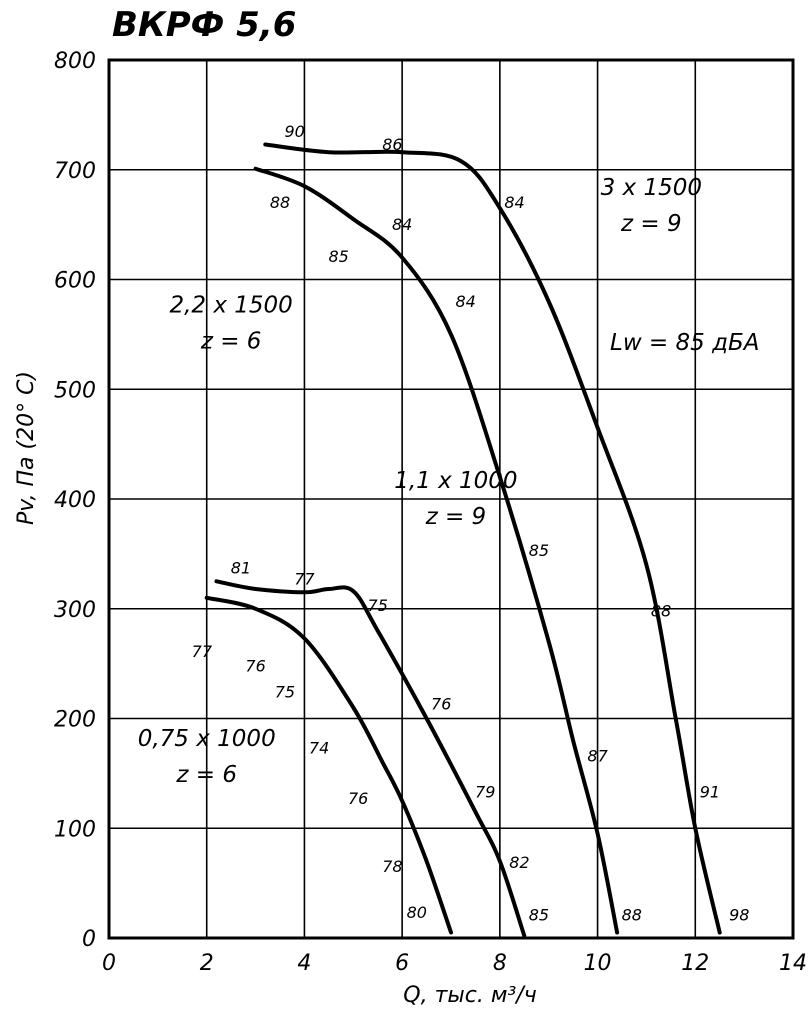 The image size is (808, 1012). Describe the element at coordinates (109, 963) in the screenshot. I see `x-tick-label: 0` at that location.